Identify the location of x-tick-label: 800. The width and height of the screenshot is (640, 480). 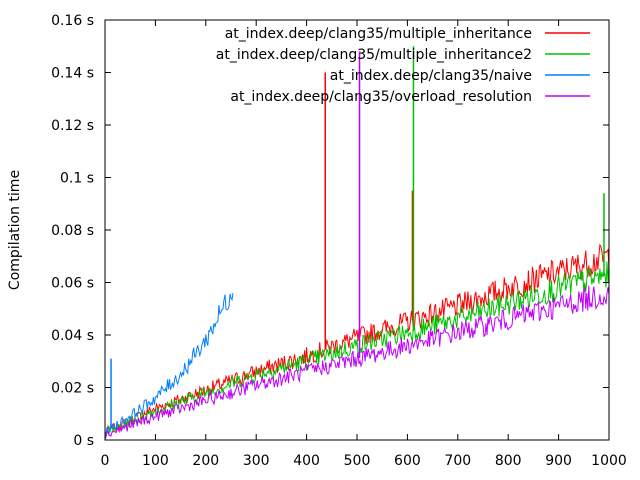
(508, 461).